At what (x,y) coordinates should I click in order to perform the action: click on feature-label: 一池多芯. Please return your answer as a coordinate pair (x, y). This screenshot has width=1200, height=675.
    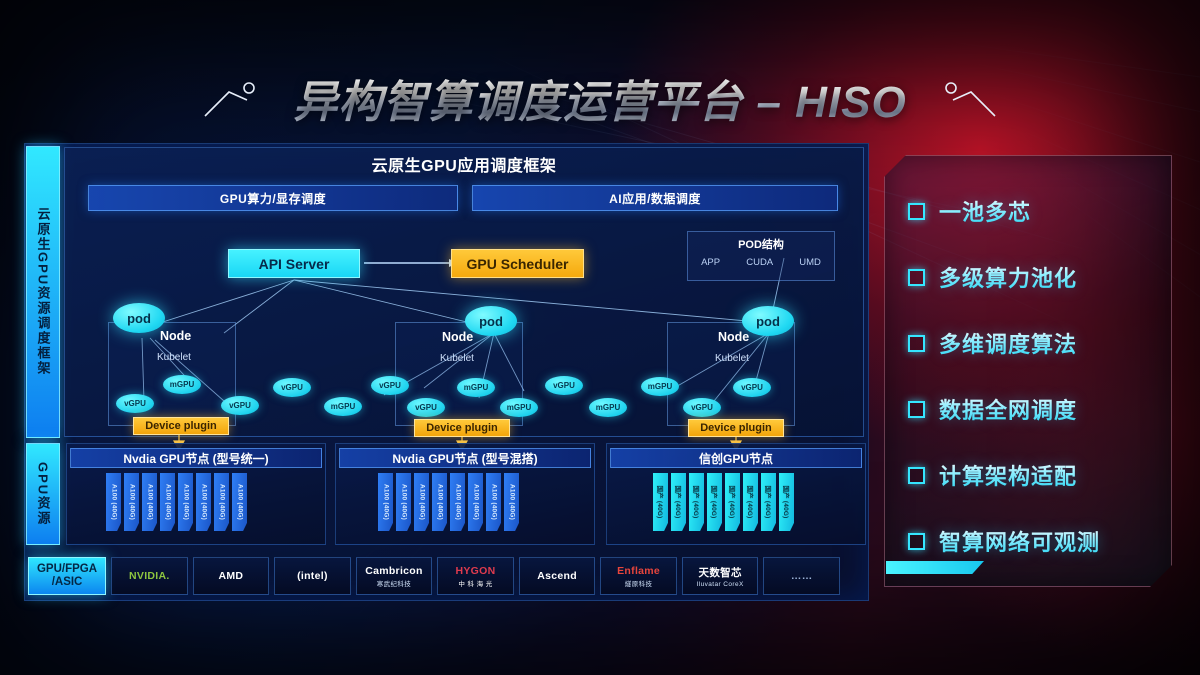
    Looking at the image, I should click on (985, 211).